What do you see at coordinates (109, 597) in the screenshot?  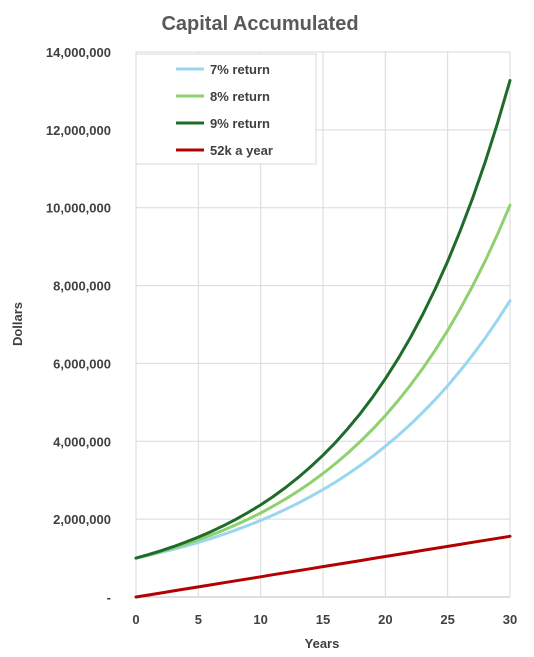 I see `y-tick-label: -` at bounding box center [109, 597].